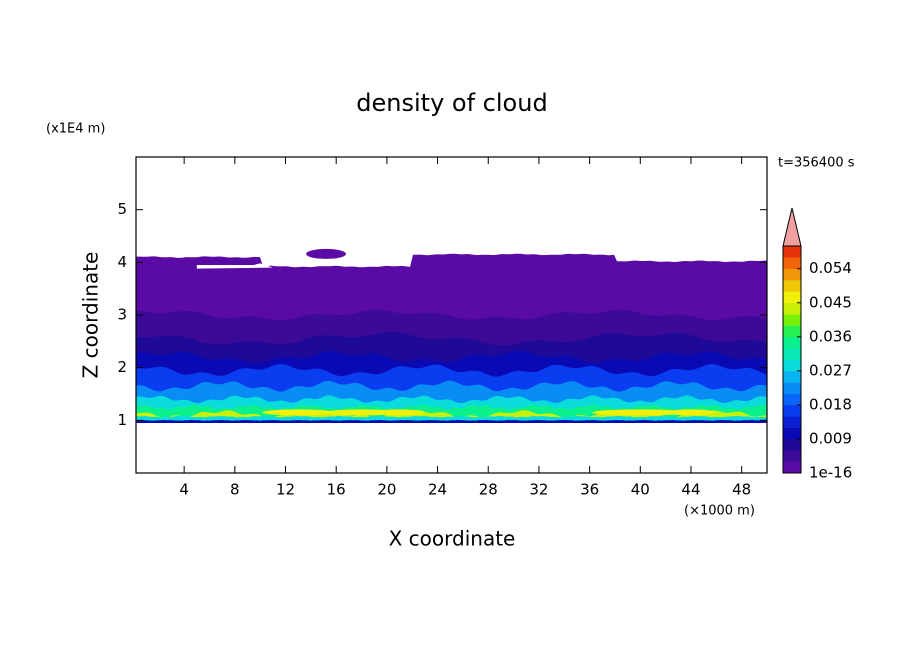 The height and width of the screenshot is (654, 904). I want to click on x-tick-label: 28, so click(488, 490).